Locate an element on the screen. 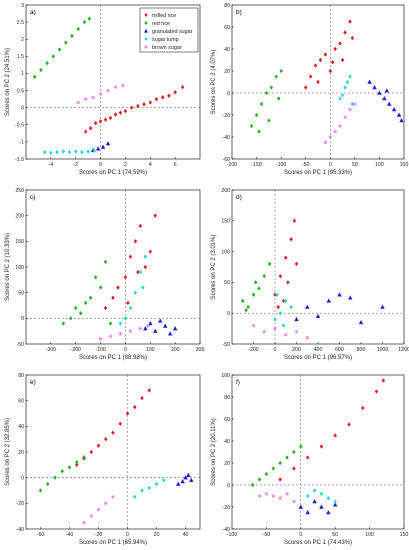 This screenshot has width=409, height=550. x-tick-label: -50 is located at coordinates (267, 535).